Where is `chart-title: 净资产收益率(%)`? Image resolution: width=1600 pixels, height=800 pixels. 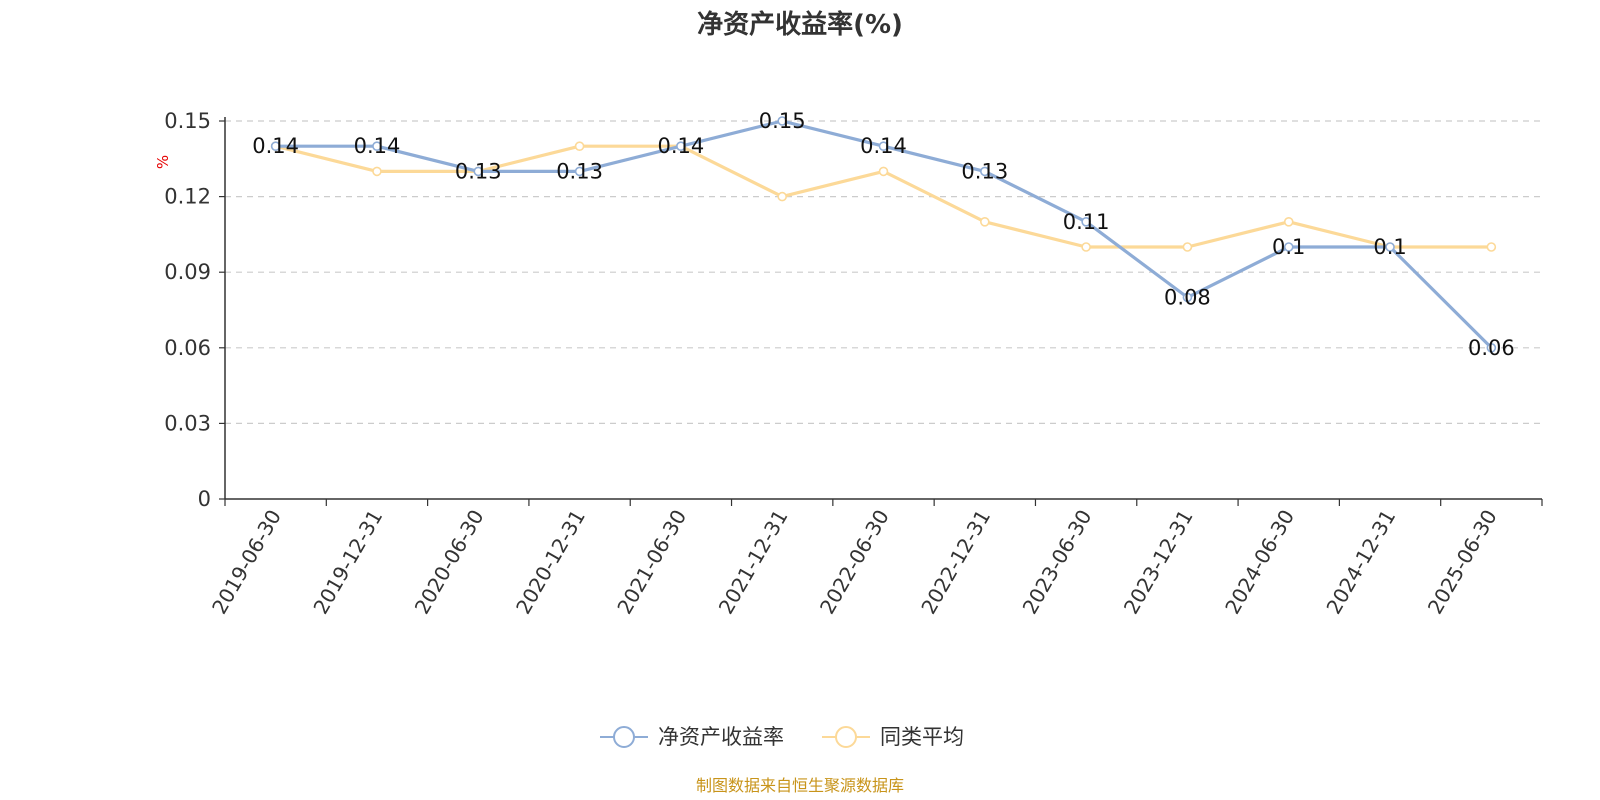
chart-title: 净资产收益率(%) is located at coordinates (800, 24).